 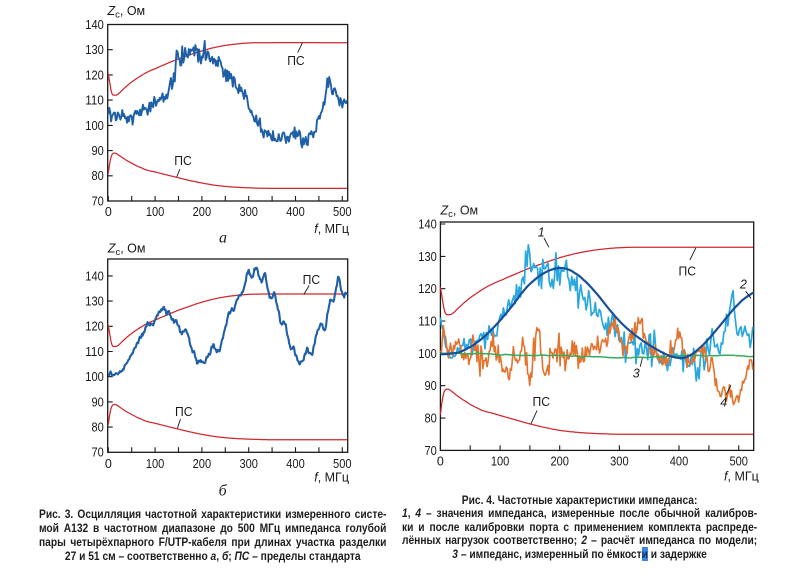 I want to click on svg-text: 1, so click(x=541, y=232).